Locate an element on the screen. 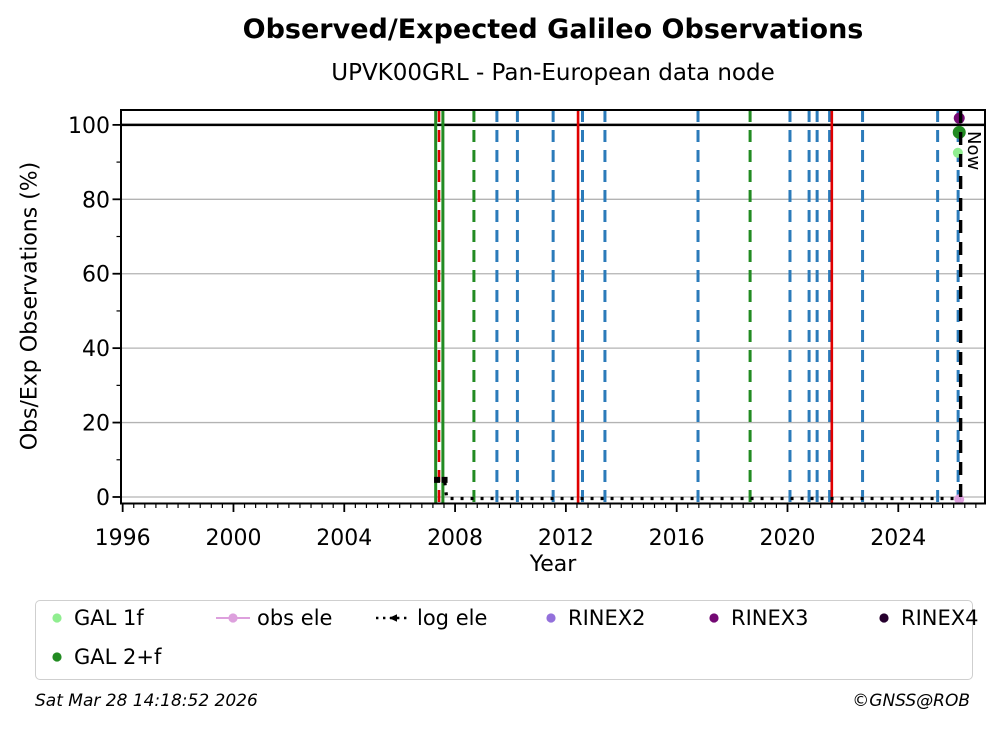 This screenshot has width=1008, height=734. x-tick-label: 2000 is located at coordinates (233, 538).